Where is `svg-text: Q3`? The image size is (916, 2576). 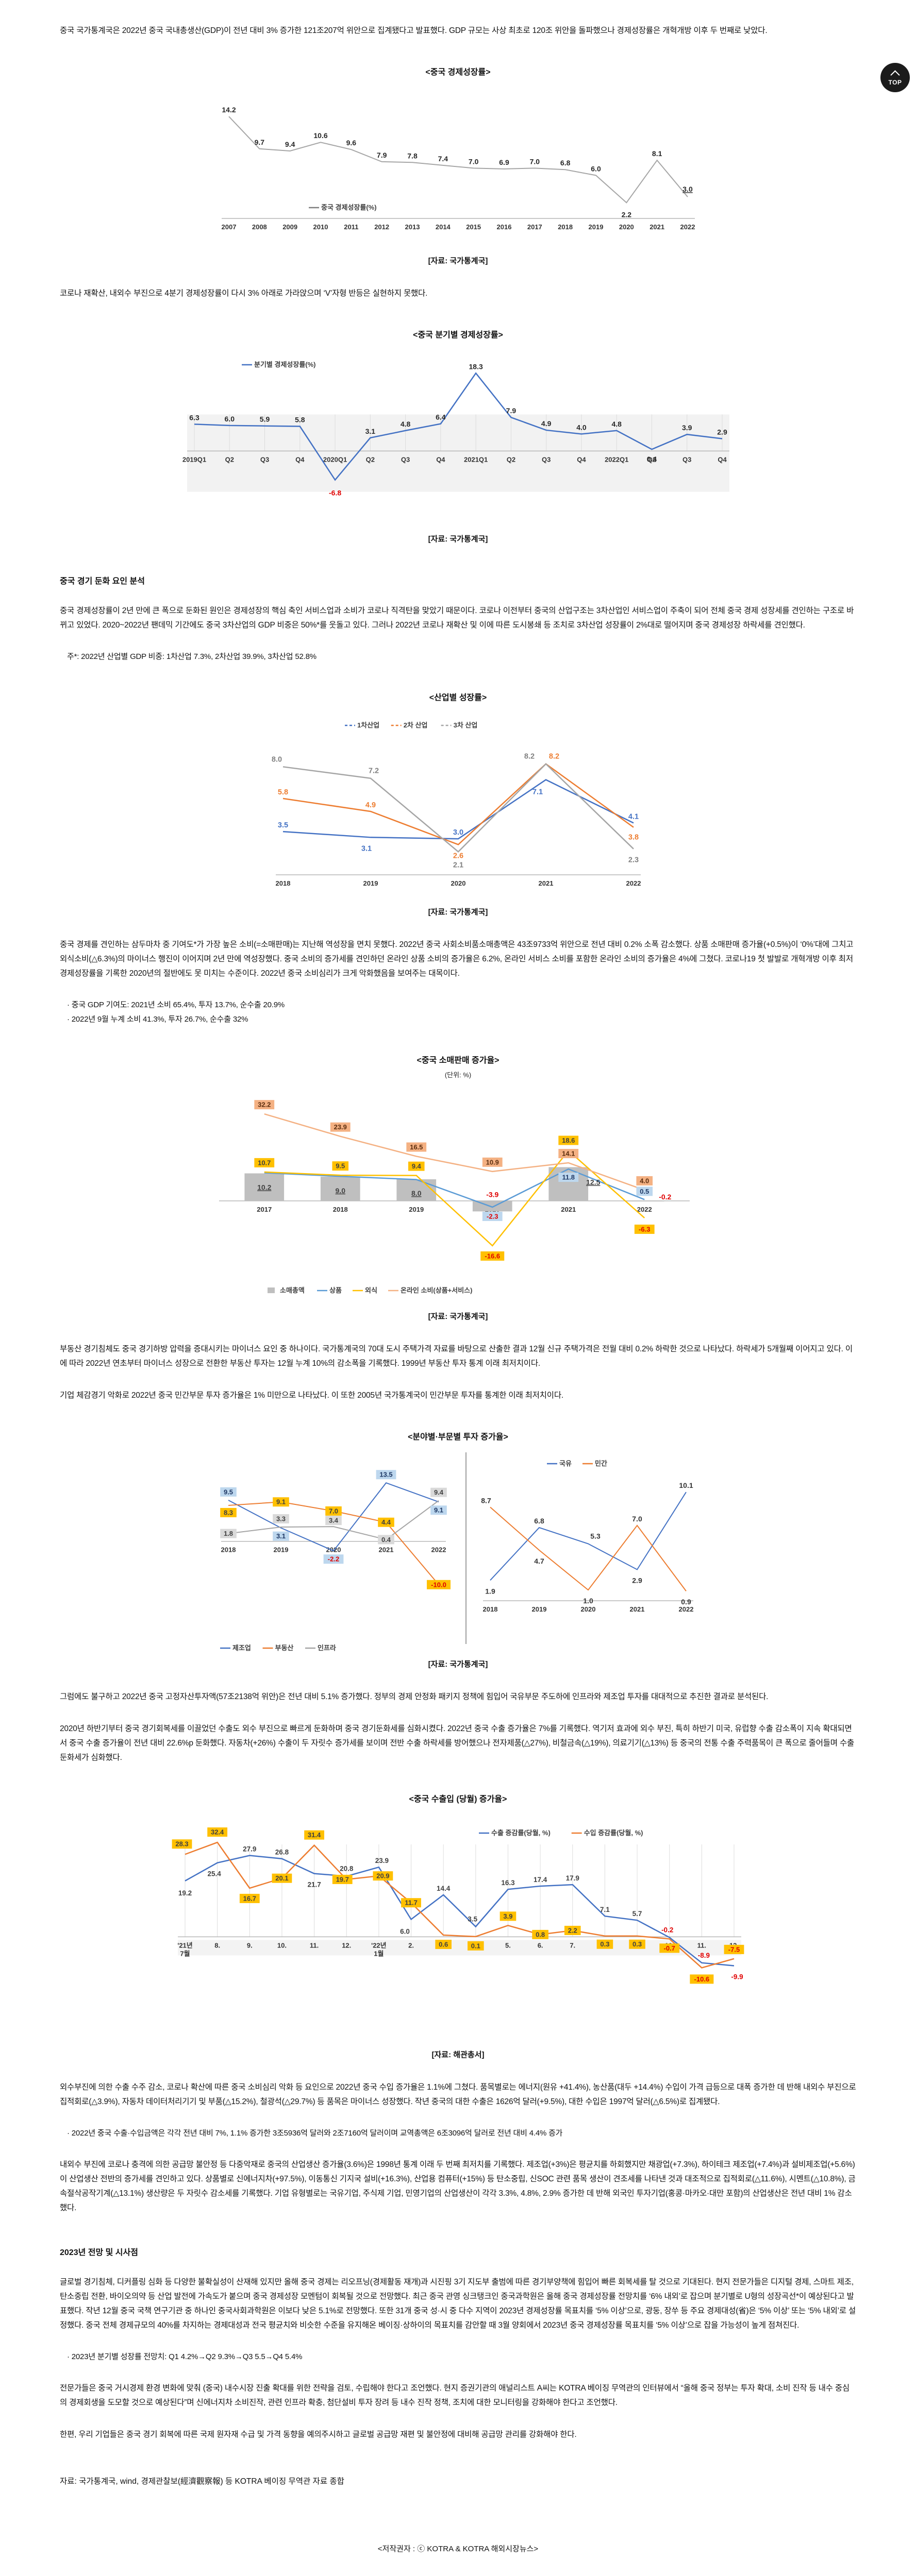 svg-text: Q3 is located at coordinates (405, 459).